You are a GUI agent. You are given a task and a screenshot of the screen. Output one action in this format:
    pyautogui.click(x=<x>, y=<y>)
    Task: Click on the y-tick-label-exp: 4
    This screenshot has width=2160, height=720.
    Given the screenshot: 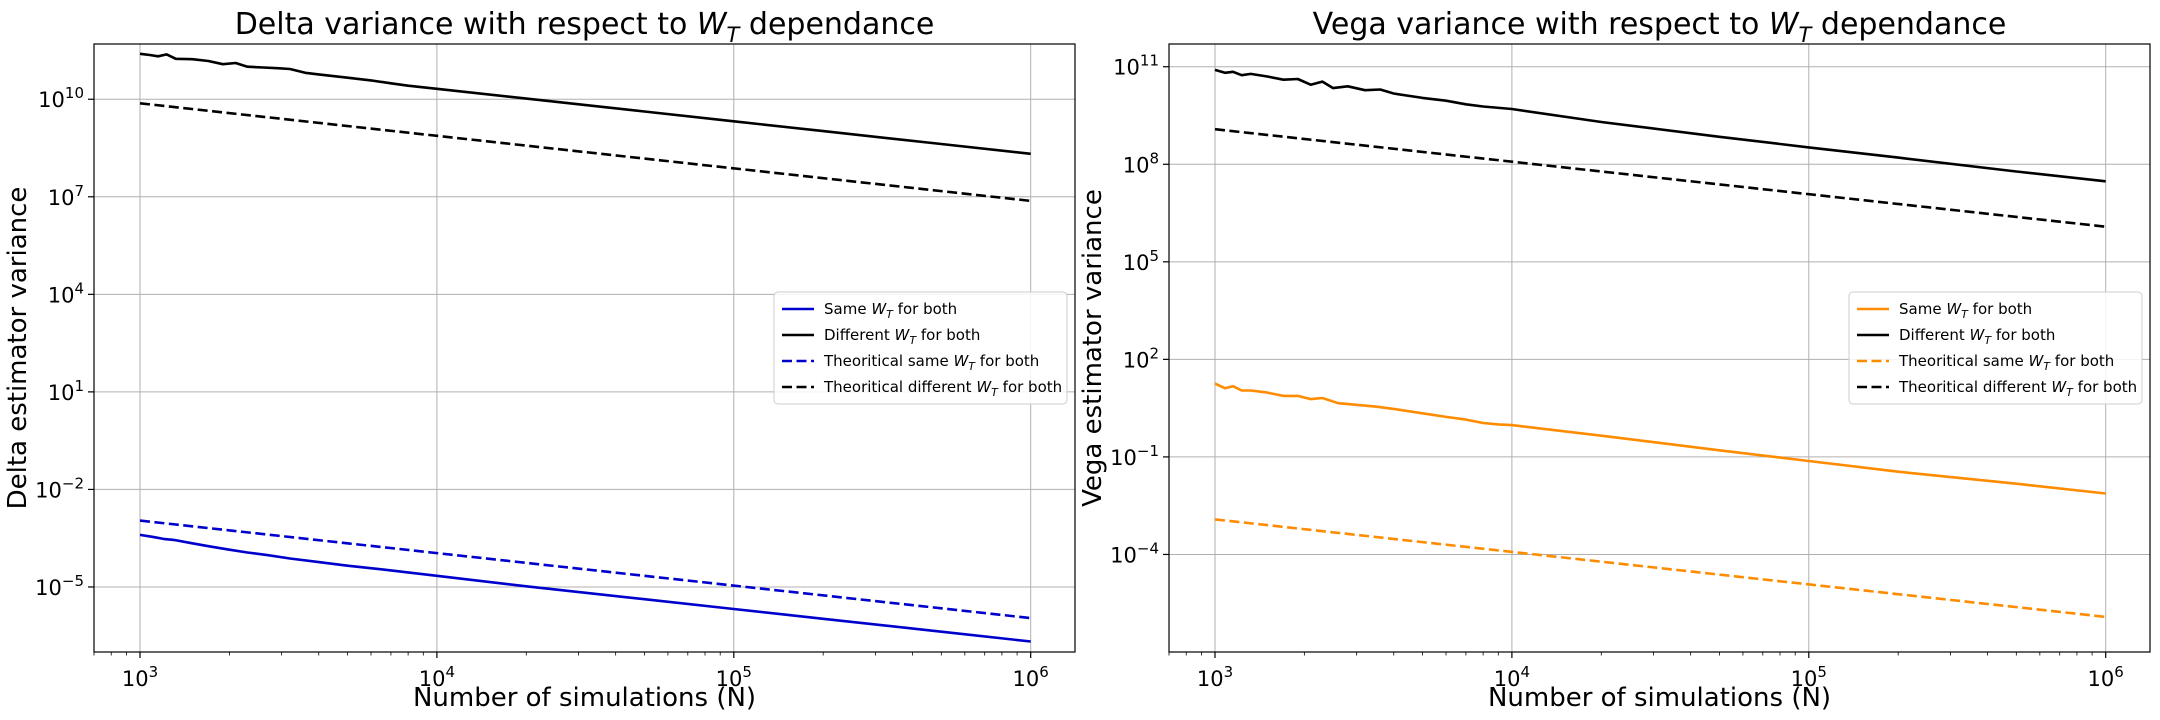 What is the action you would take?
    pyautogui.click(x=79, y=288)
    